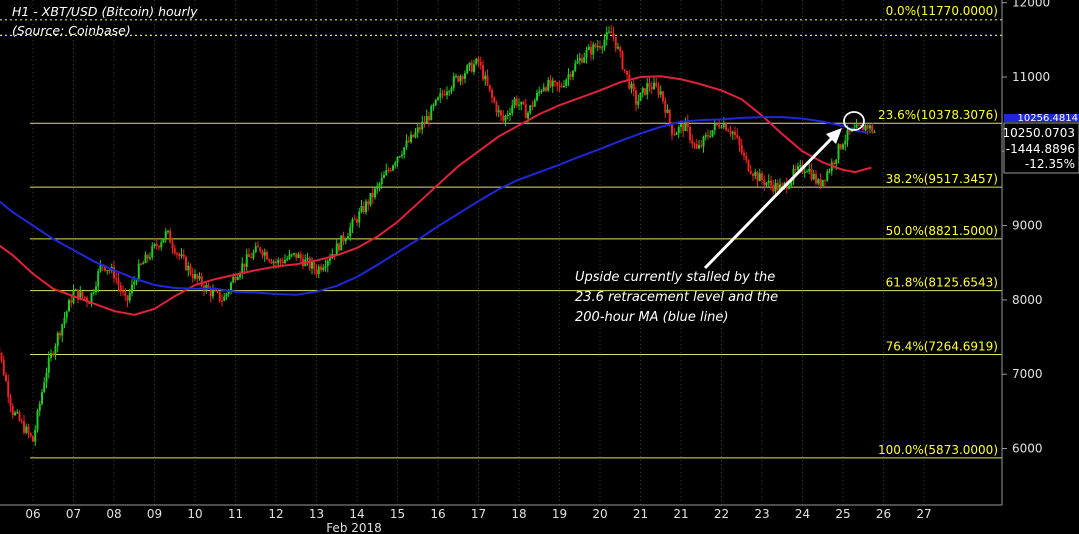 The image size is (1079, 534). I want to click on x-tick-label: 15, so click(397, 514).